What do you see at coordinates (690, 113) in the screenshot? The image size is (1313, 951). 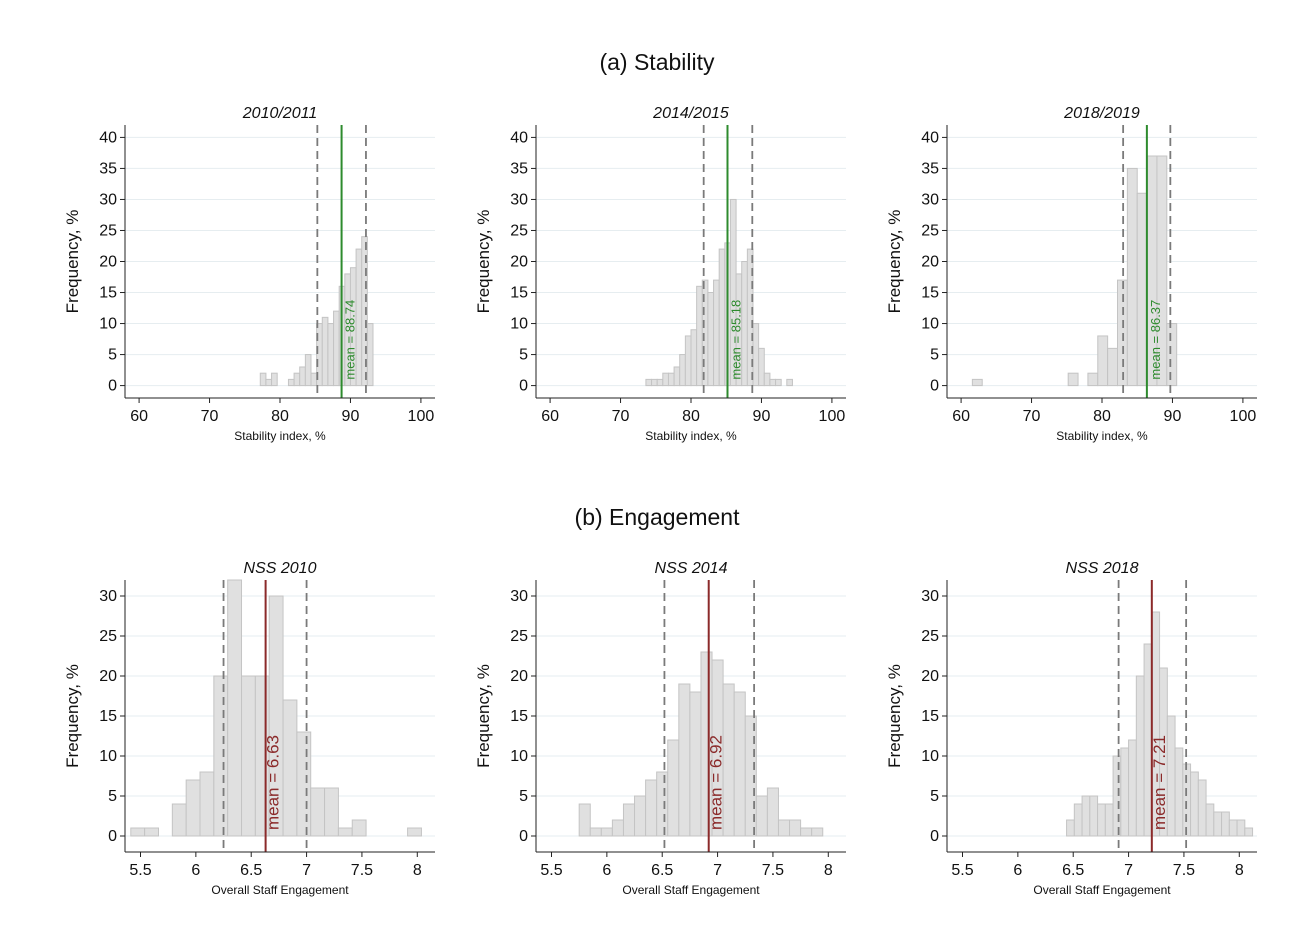 I see `panel-title: 2014/2015` at bounding box center [690, 113].